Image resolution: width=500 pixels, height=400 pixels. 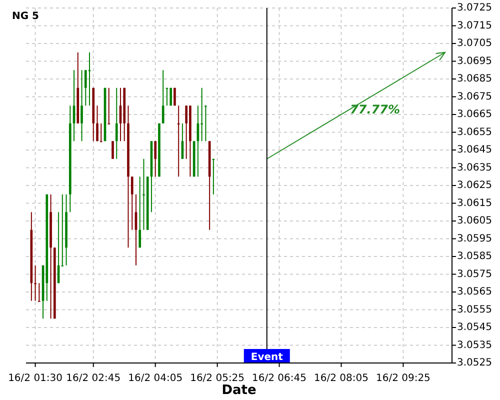 What do you see at coordinates (474, 8) in the screenshot?
I see `y-tick-label: 3.0725` at bounding box center [474, 8].